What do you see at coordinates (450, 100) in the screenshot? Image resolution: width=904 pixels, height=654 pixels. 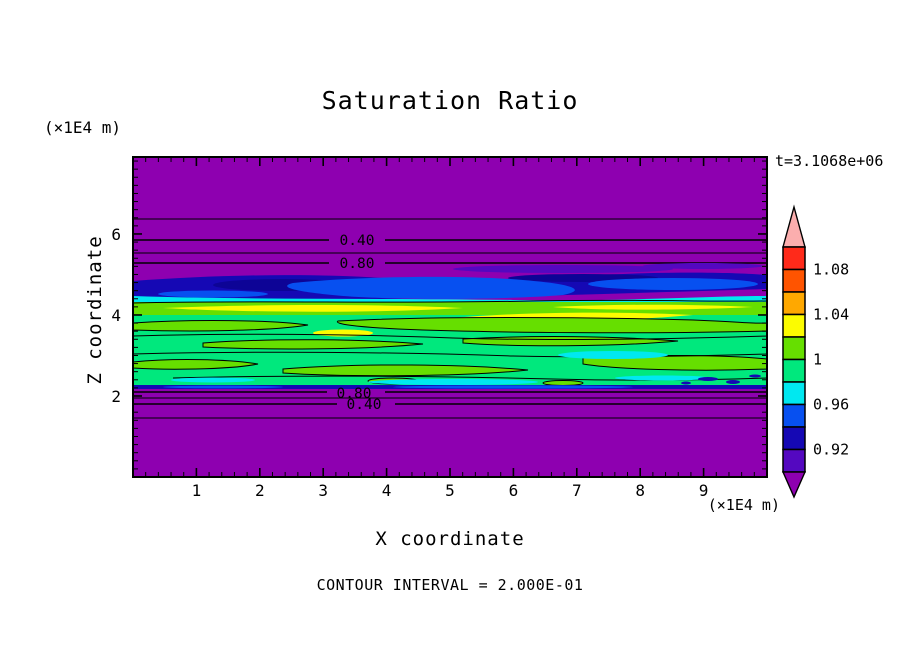 I see `chart-title: Saturation Ratio` at bounding box center [450, 100].